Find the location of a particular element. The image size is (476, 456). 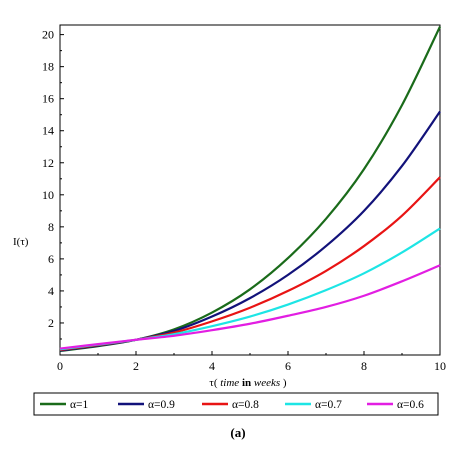

y-tick-label: 18 is located at coordinates (48, 67).